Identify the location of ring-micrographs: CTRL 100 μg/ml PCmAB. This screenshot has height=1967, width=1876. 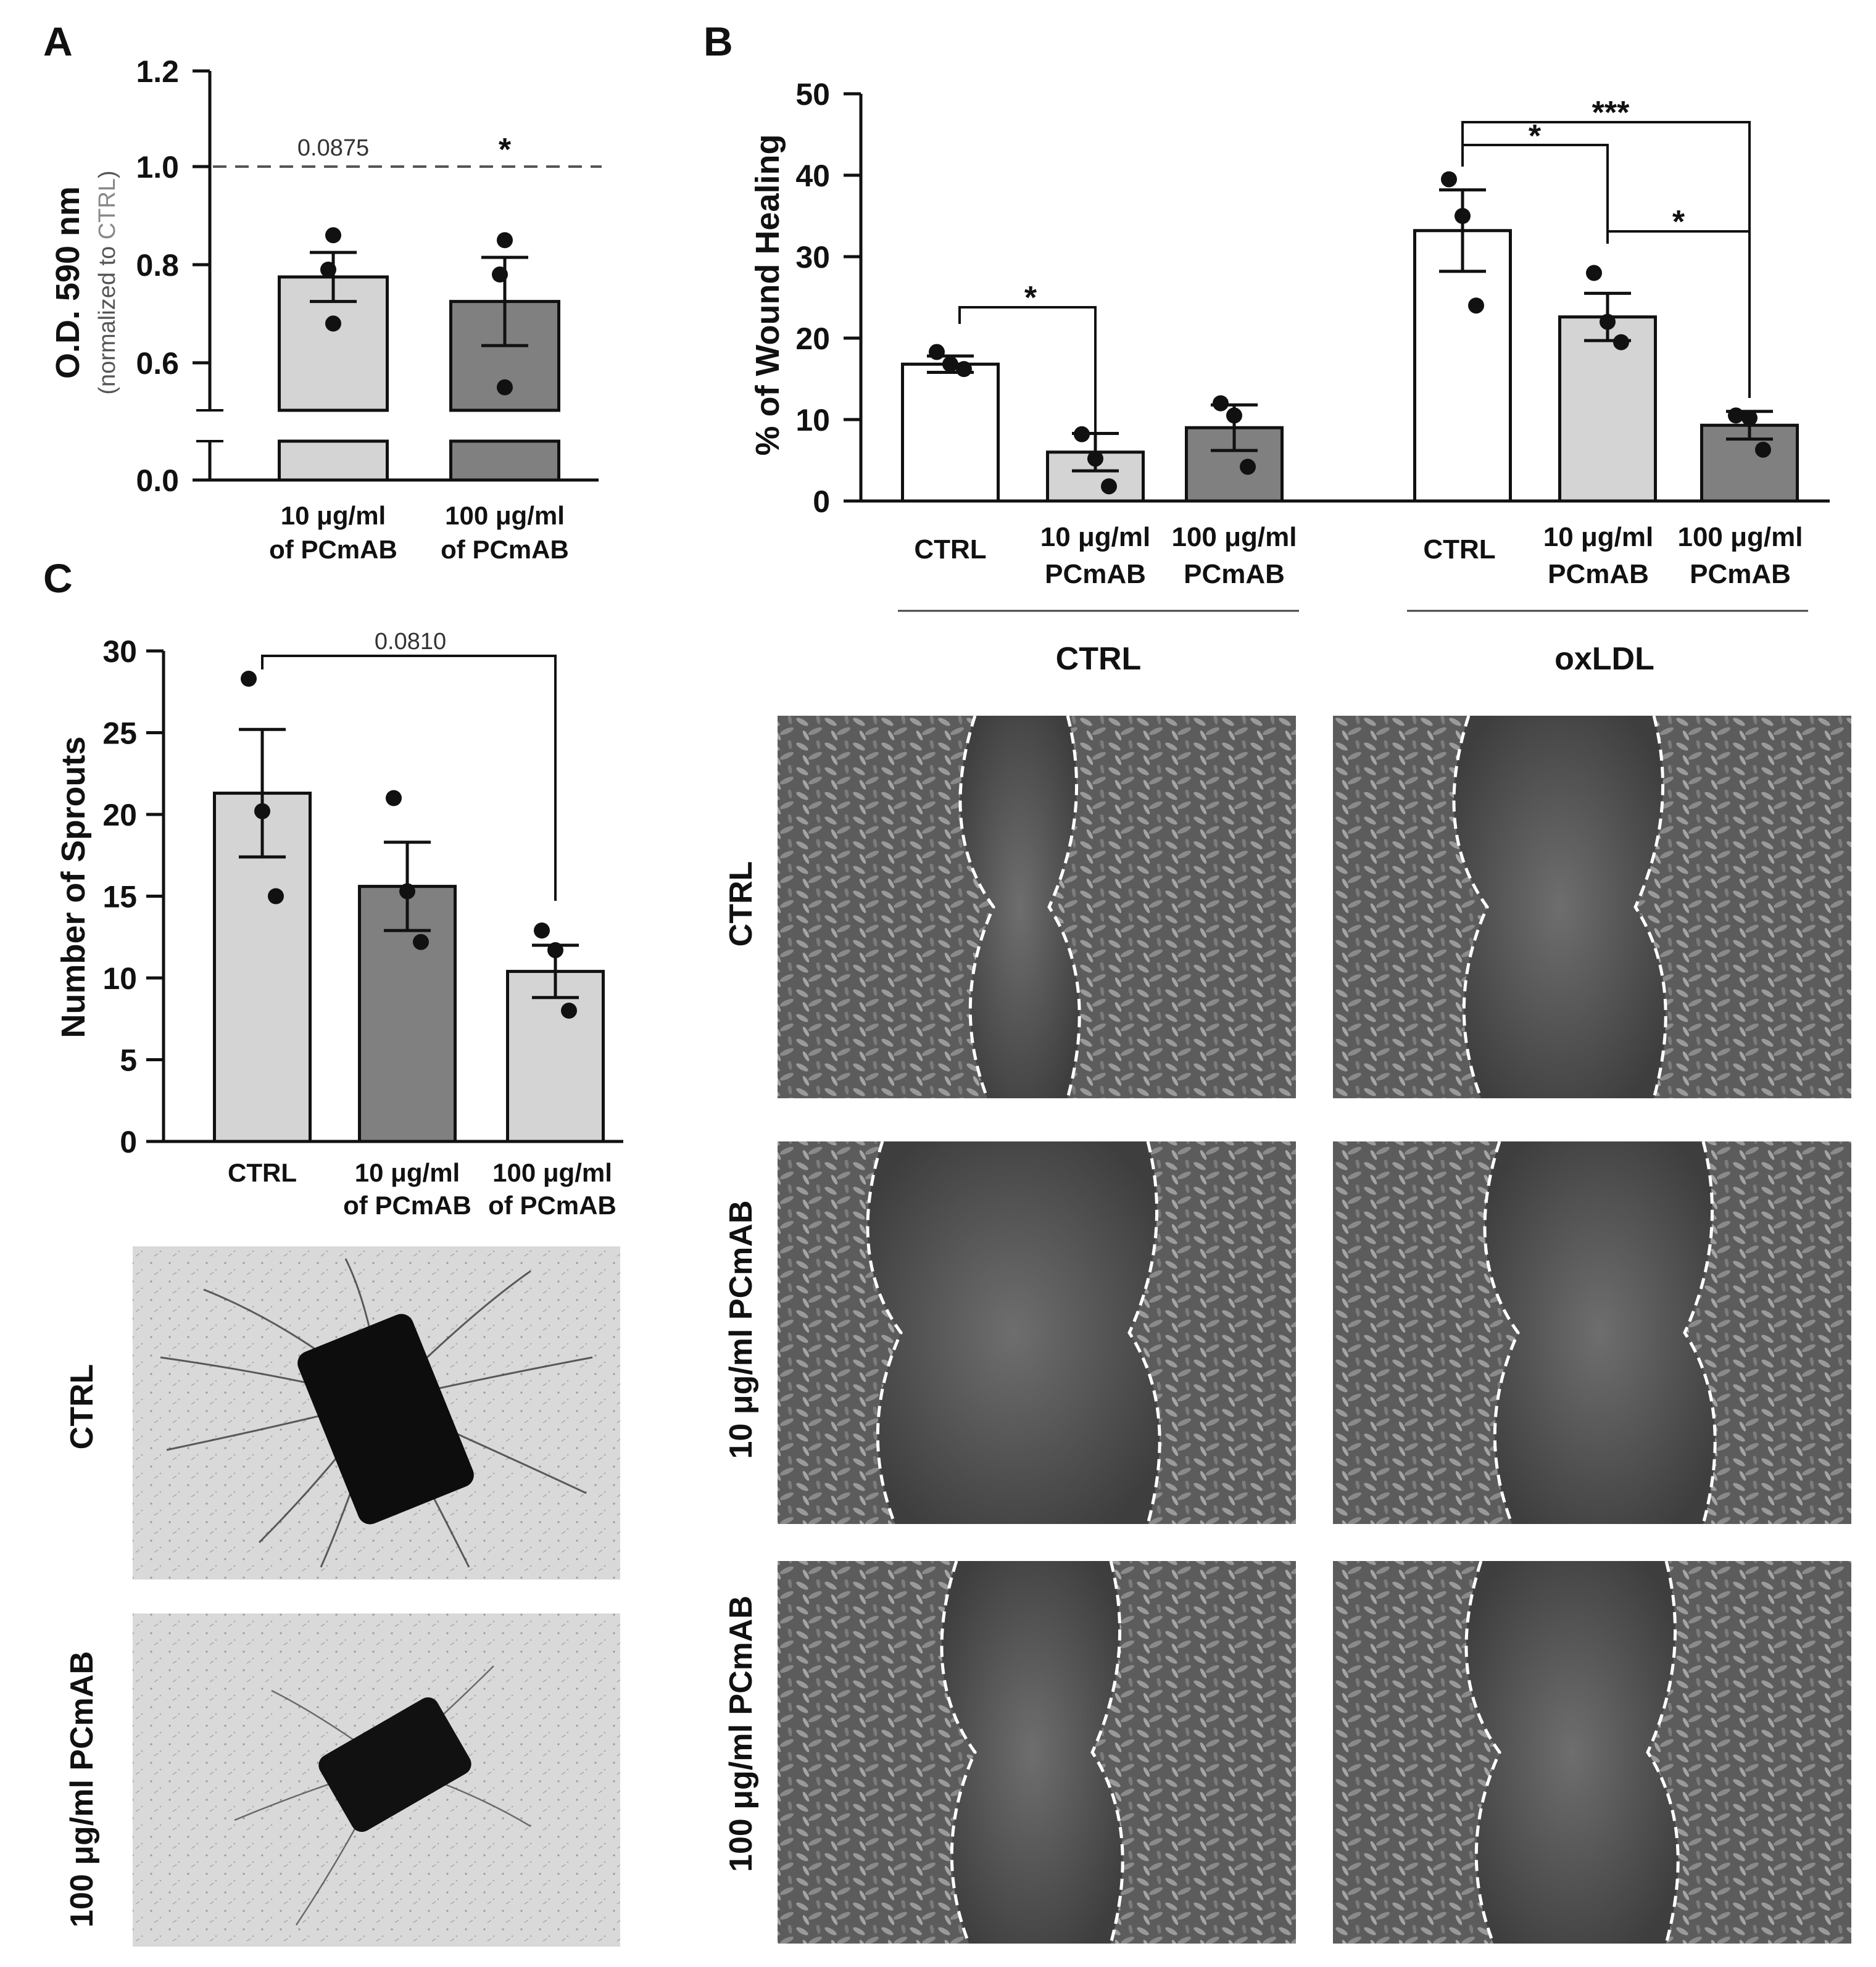
(342, 1597).